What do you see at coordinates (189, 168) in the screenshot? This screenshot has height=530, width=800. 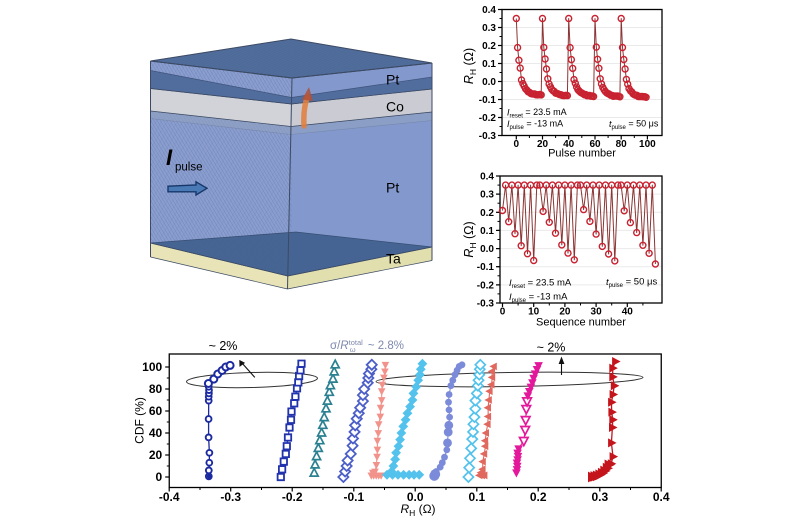 I see `svg-text: pulse` at bounding box center [189, 168].